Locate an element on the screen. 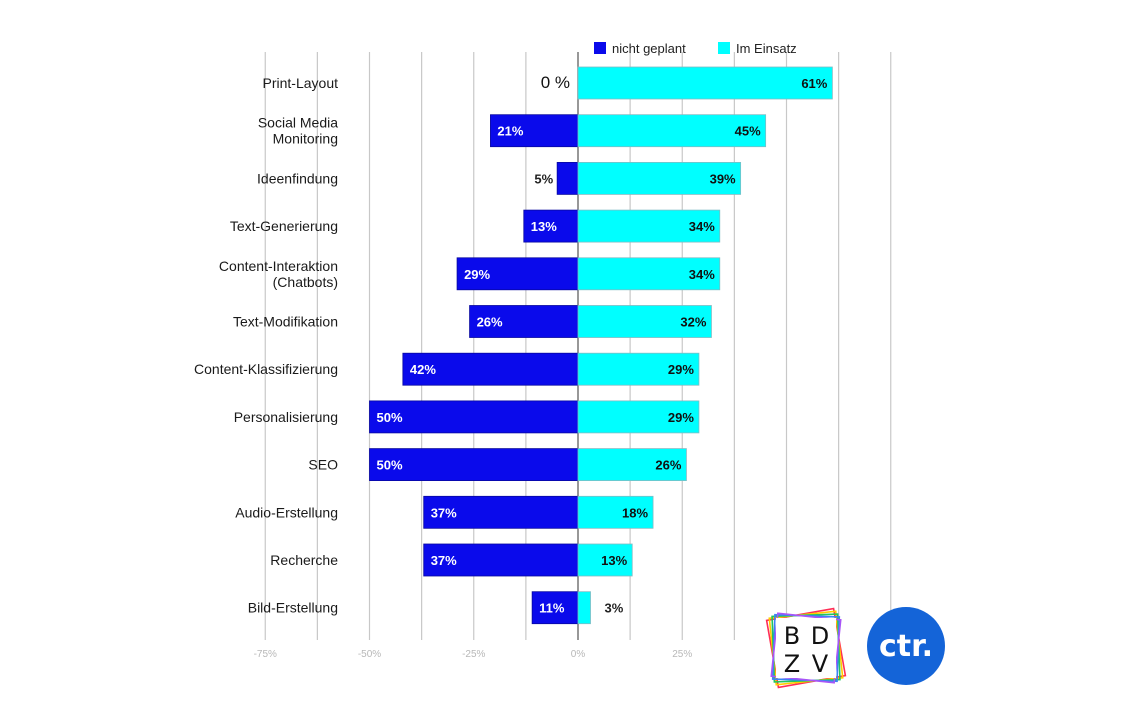 The image size is (1128, 720). data-label-nicht-geplant: 26% is located at coordinates (490, 322).